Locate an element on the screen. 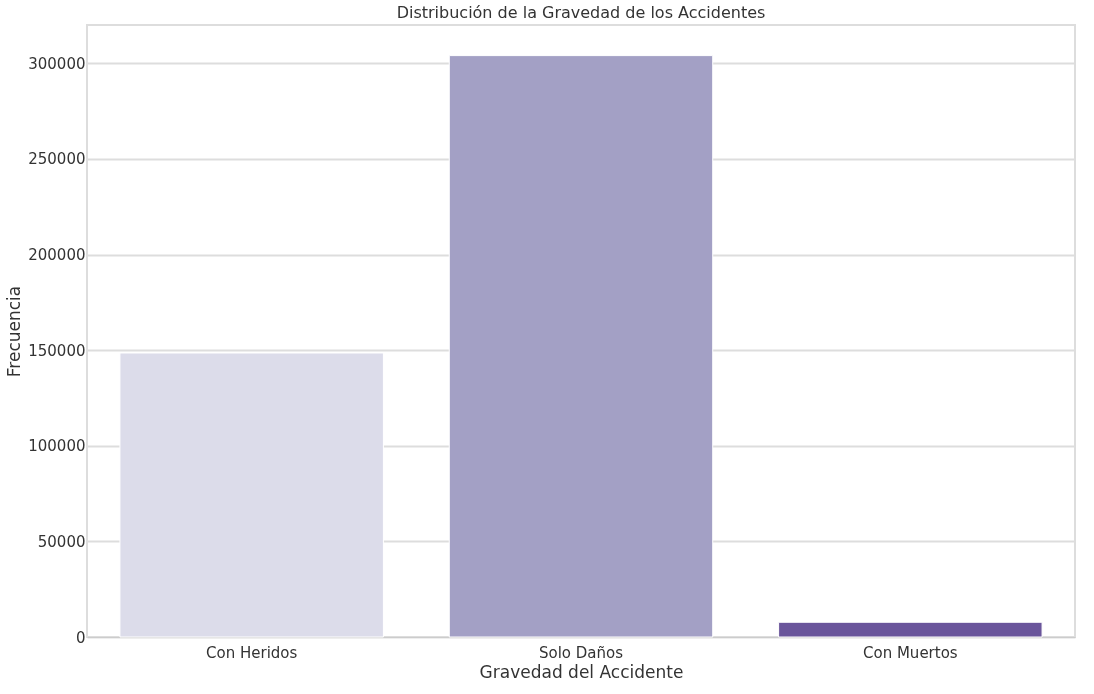 Image resolution: width=1094 pixels, height=694 pixels. y-tick-label: 50000 is located at coordinates (61, 541).